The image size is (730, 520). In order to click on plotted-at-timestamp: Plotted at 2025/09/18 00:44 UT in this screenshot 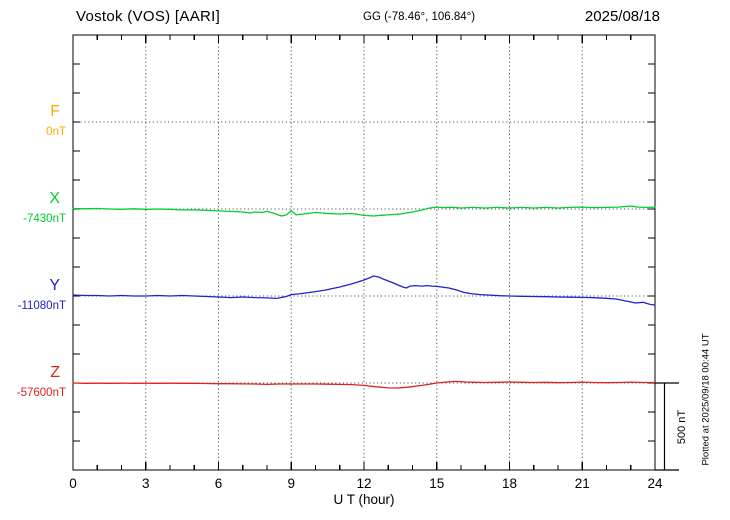, I will do `click(706, 399)`.